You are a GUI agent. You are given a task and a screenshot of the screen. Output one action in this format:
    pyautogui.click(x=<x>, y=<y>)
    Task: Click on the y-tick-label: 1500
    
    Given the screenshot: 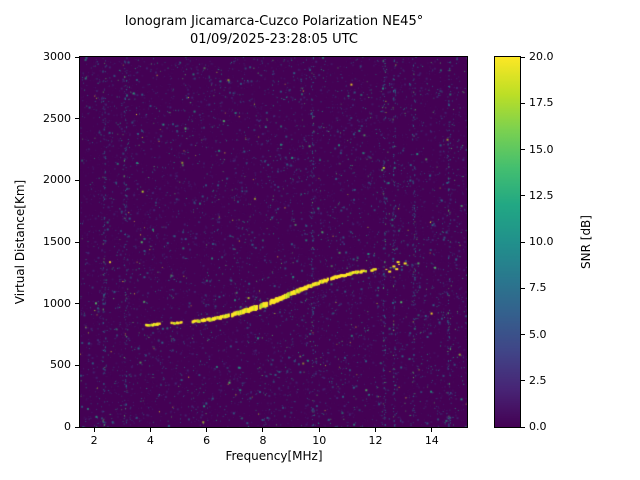 What is the action you would take?
    pyautogui.click(x=57, y=241)
    